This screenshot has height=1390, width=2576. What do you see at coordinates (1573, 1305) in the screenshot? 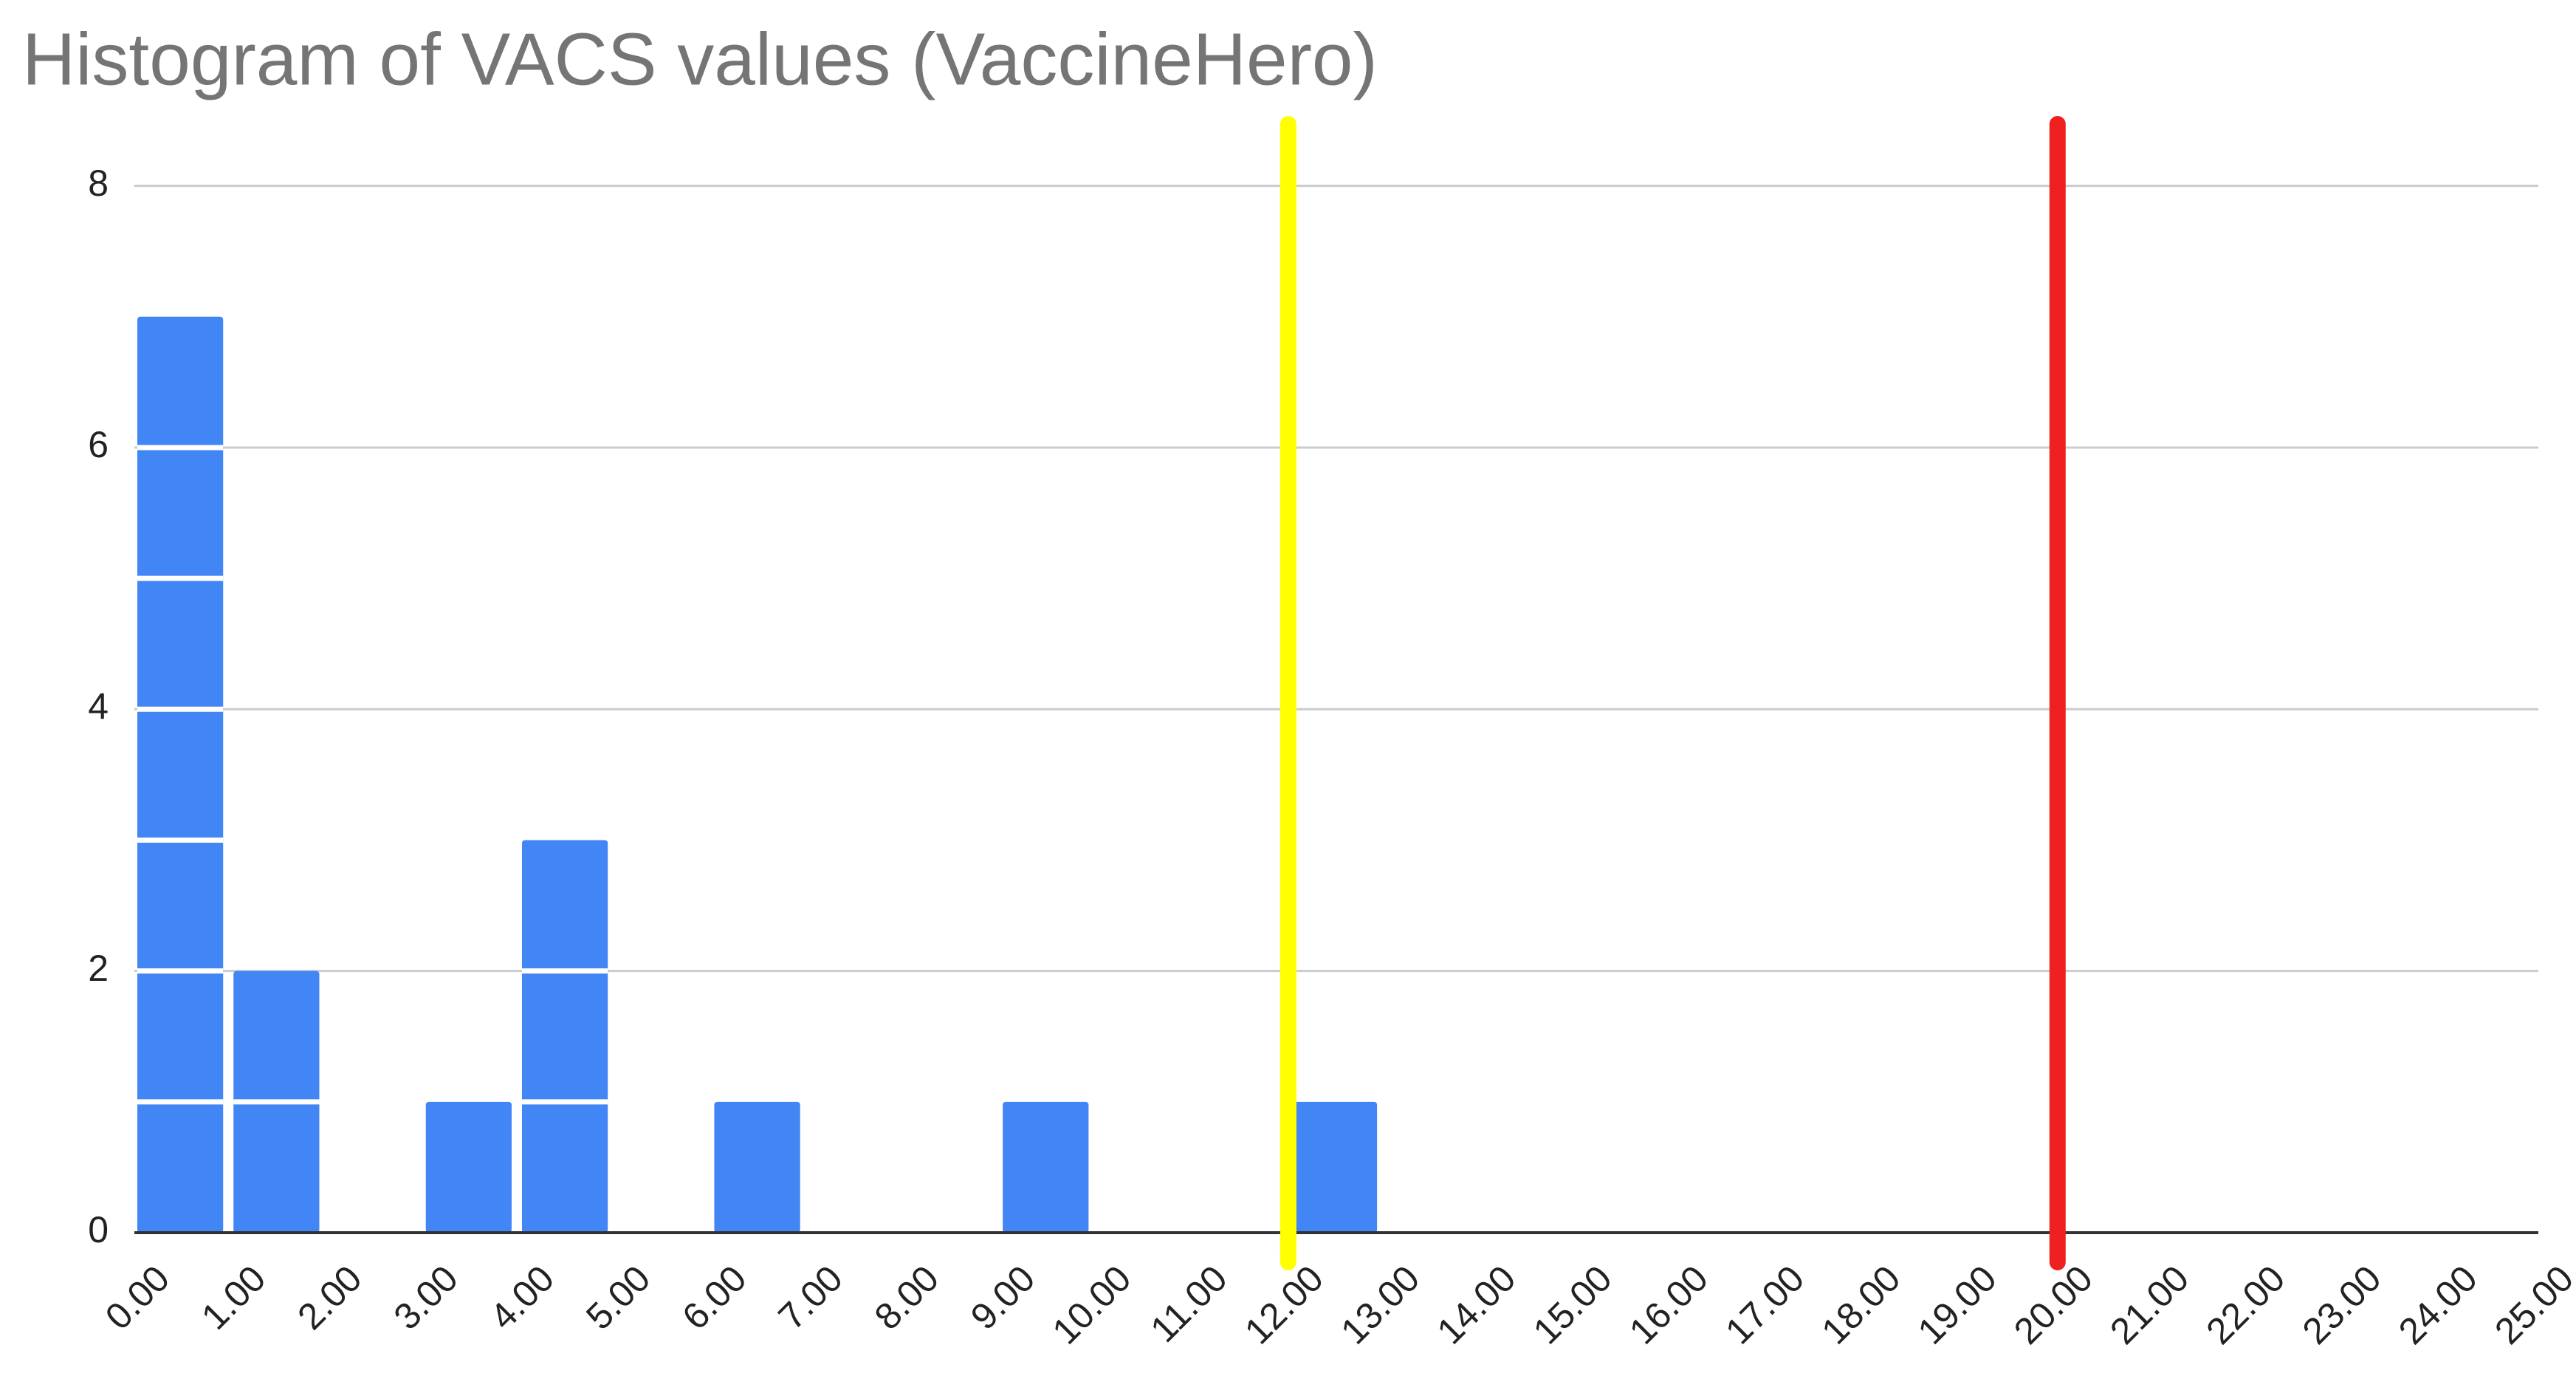
I see `x-tick-label: 15.00` at bounding box center [1573, 1305].